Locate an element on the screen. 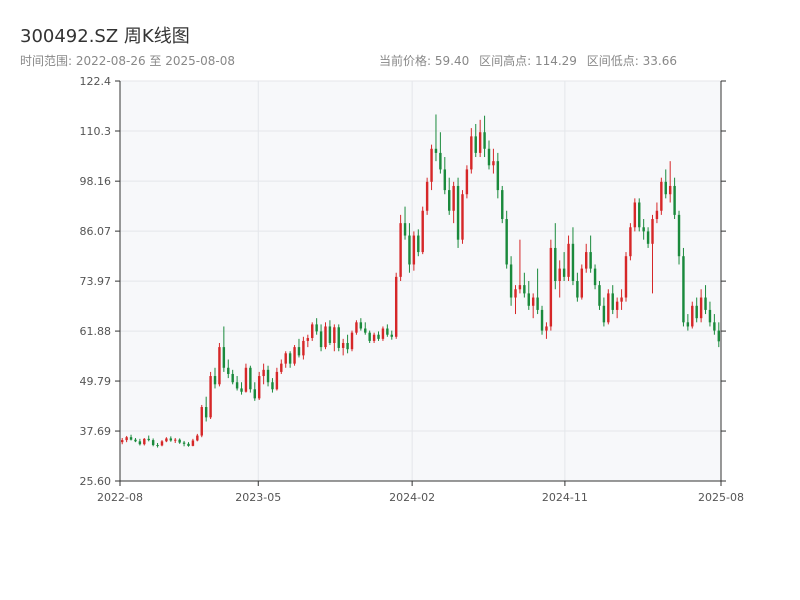  y-tick-label: 86.07 is located at coordinates (96, 231).